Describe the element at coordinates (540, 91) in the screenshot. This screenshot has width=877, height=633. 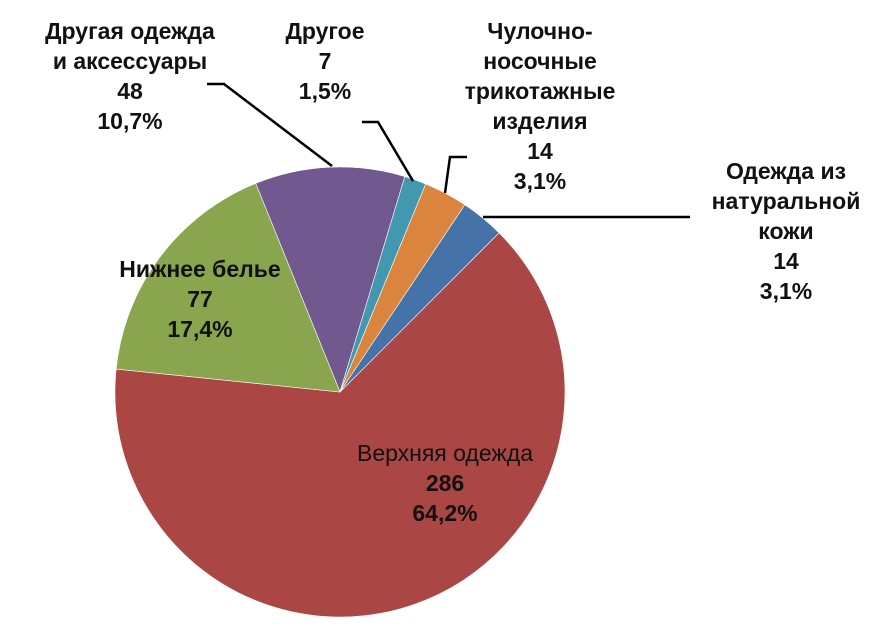
I see `label-name: трикотажные` at that location.